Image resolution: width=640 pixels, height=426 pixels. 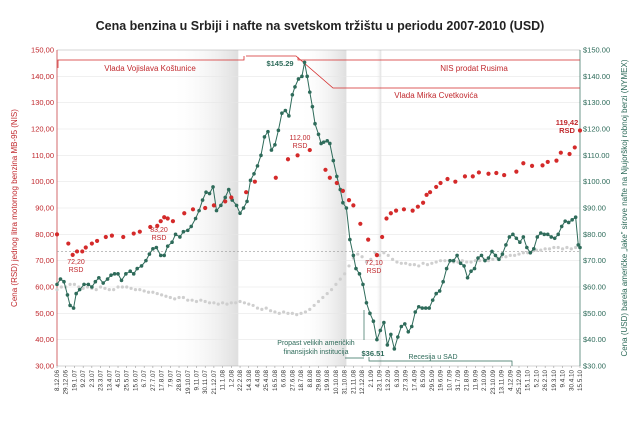 I want to click on x-tick-label: 4.4.08, so click(x=257, y=379).